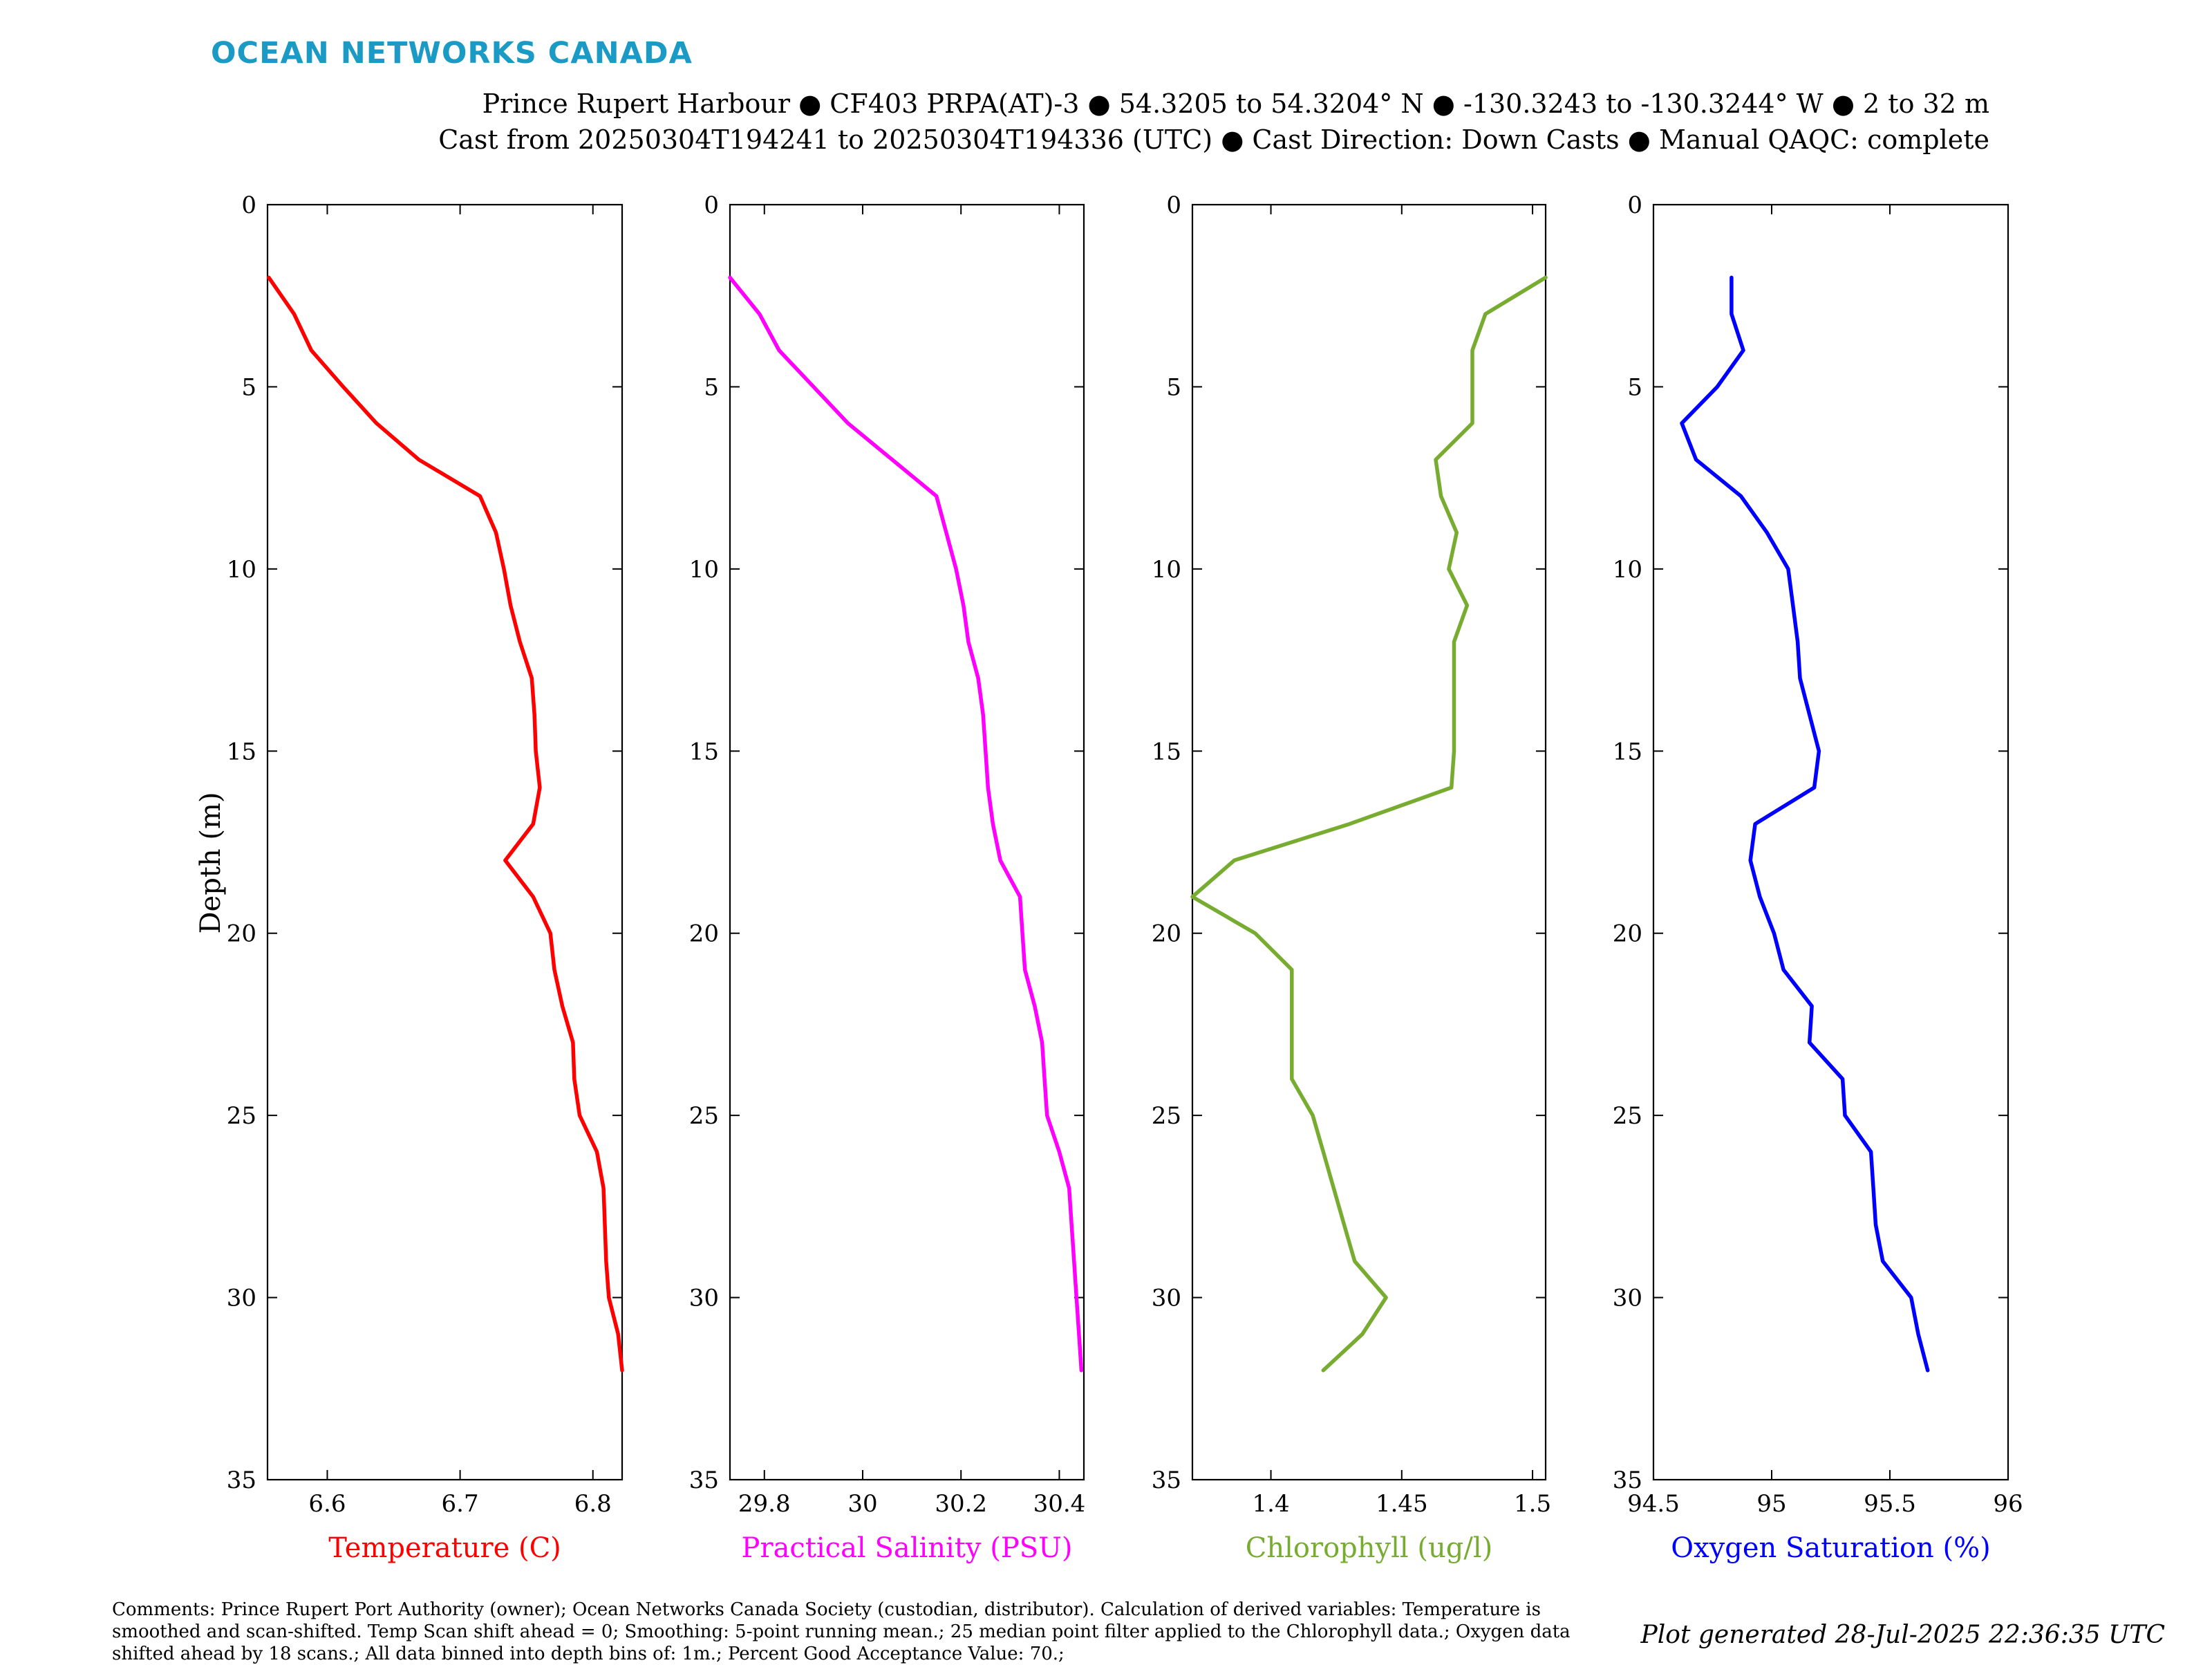 Image resolution: width=2212 pixels, height=1665 pixels. Describe the element at coordinates (1402, 1504) in the screenshot. I see `x-tick-label: 1.45` at that location.